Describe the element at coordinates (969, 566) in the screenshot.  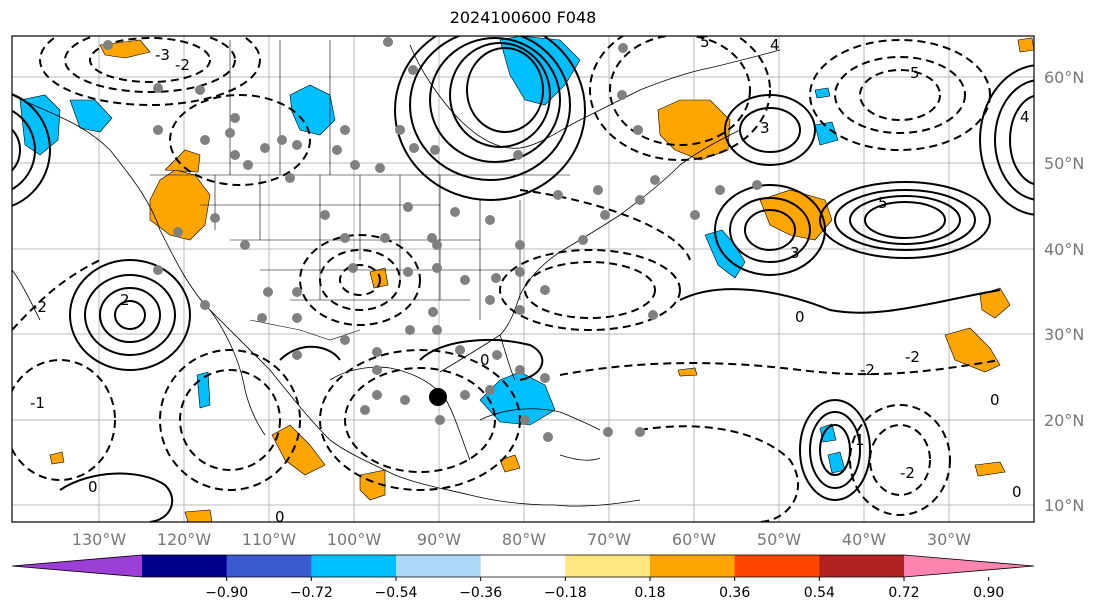
I see `colorbar-extend-high` at that location.